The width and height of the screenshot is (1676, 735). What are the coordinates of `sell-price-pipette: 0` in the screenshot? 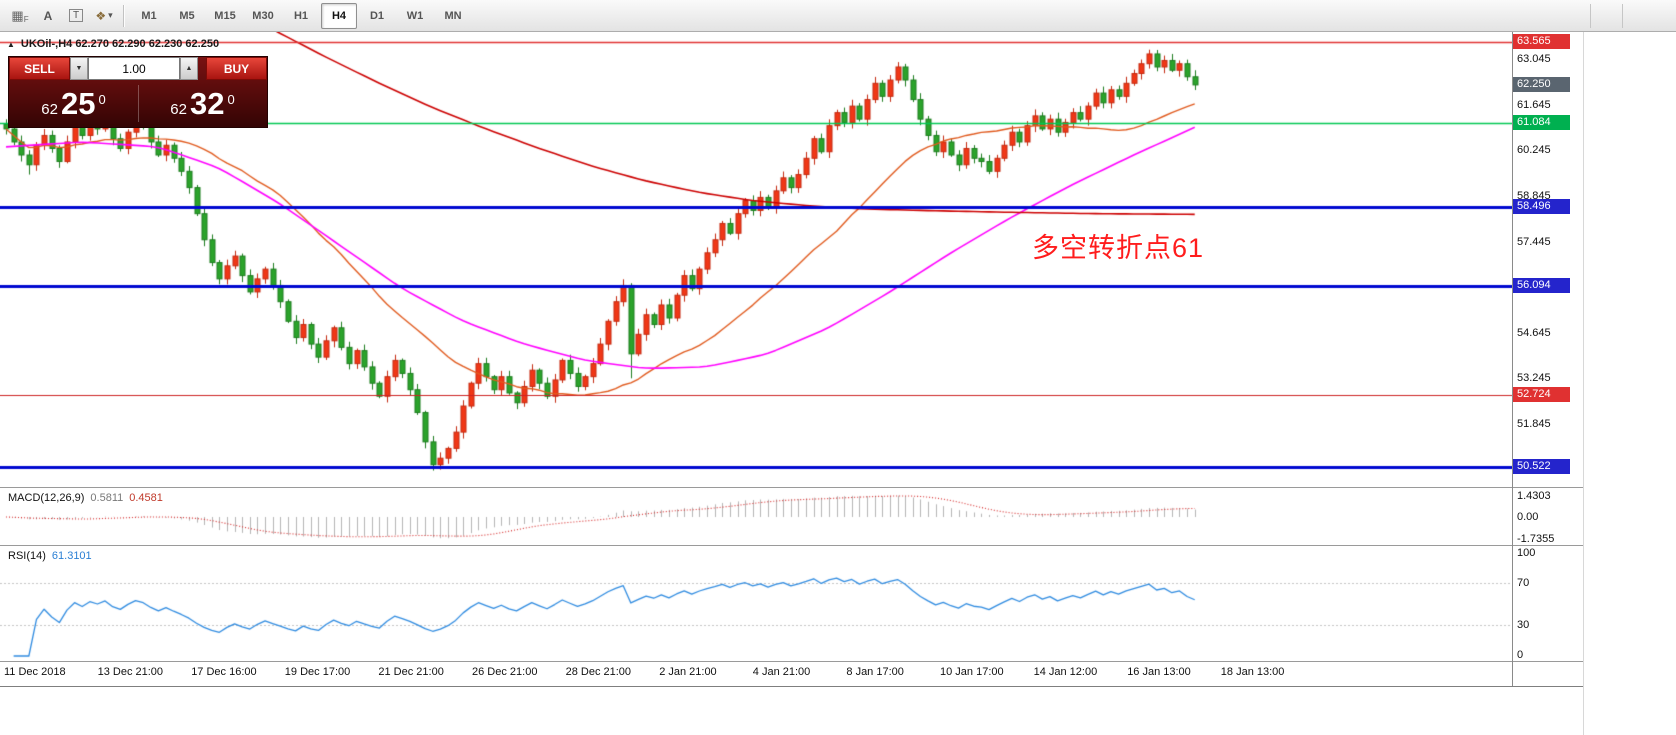 It's located at (102, 99).